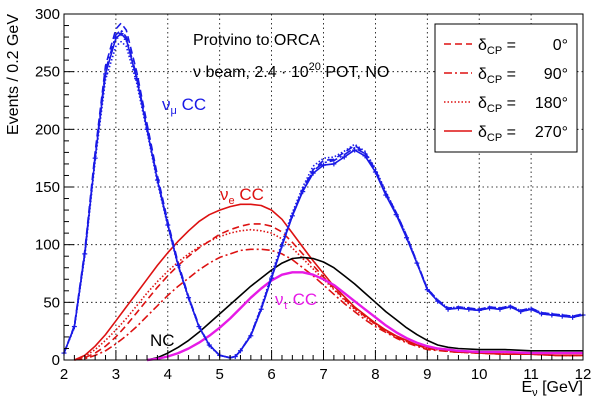 The height and width of the screenshot is (408, 599). I want to click on annotation-beam: ν beam, 2.4 · 1020 POT, NO, so click(291, 71).